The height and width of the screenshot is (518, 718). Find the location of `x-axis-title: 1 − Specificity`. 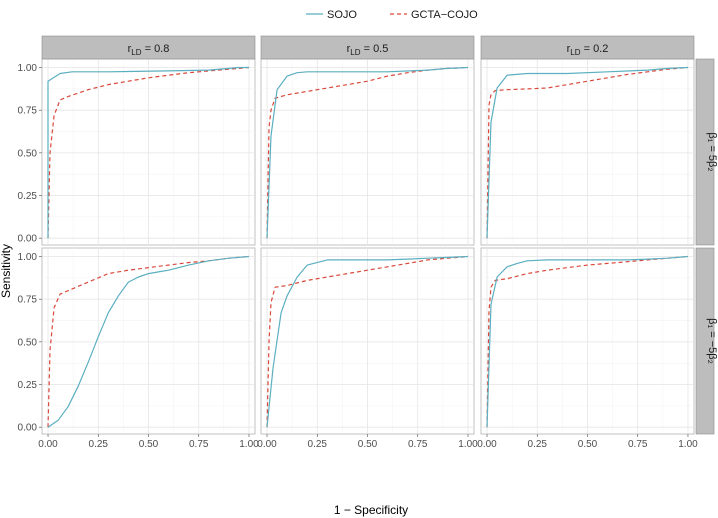

x-axis-title: 1 − Specificity is located at coordinates (371, 510).